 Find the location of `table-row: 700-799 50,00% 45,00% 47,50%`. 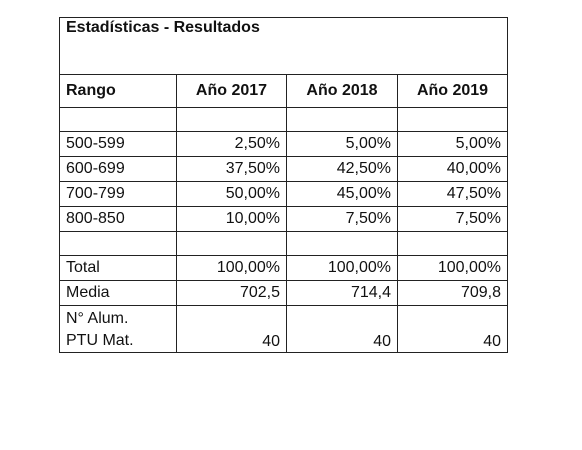

table-row: 700-799 50,00% 45,00% 47,50% is located at coordinates (284, 194).